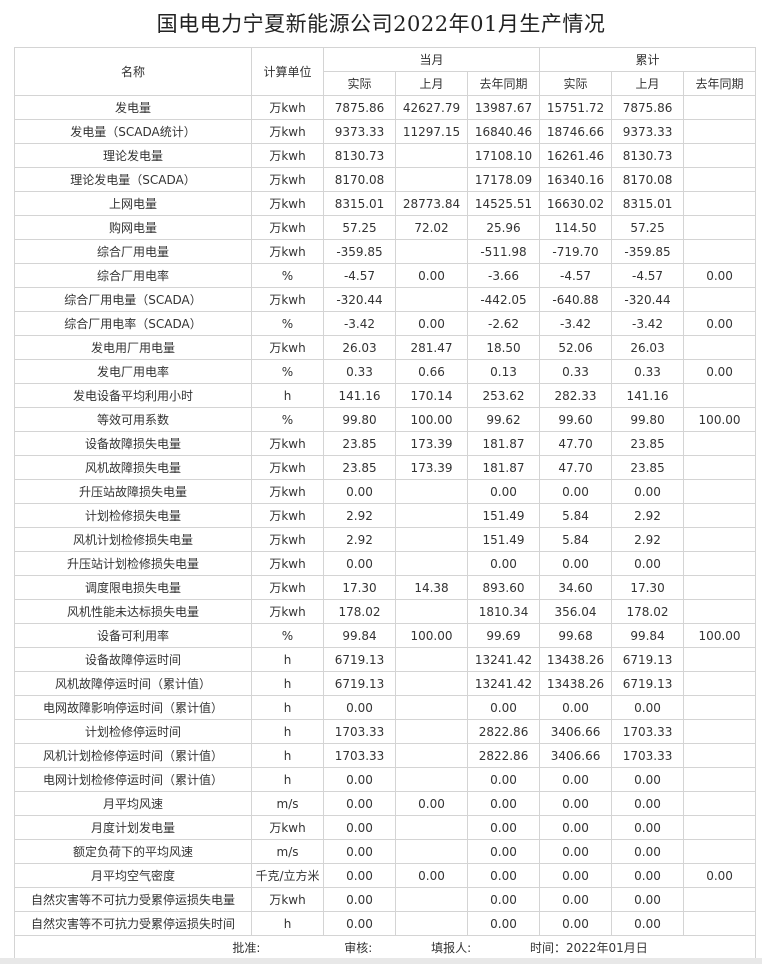 This screenshot has width=762, height=964. What do you see at coordinates (385, 371) in the screenshot?
I see `table-row: 发电厂用电率% 0.33 0.66 0.13 0.33 0.33 0.00` at bounding box center [385, 371].